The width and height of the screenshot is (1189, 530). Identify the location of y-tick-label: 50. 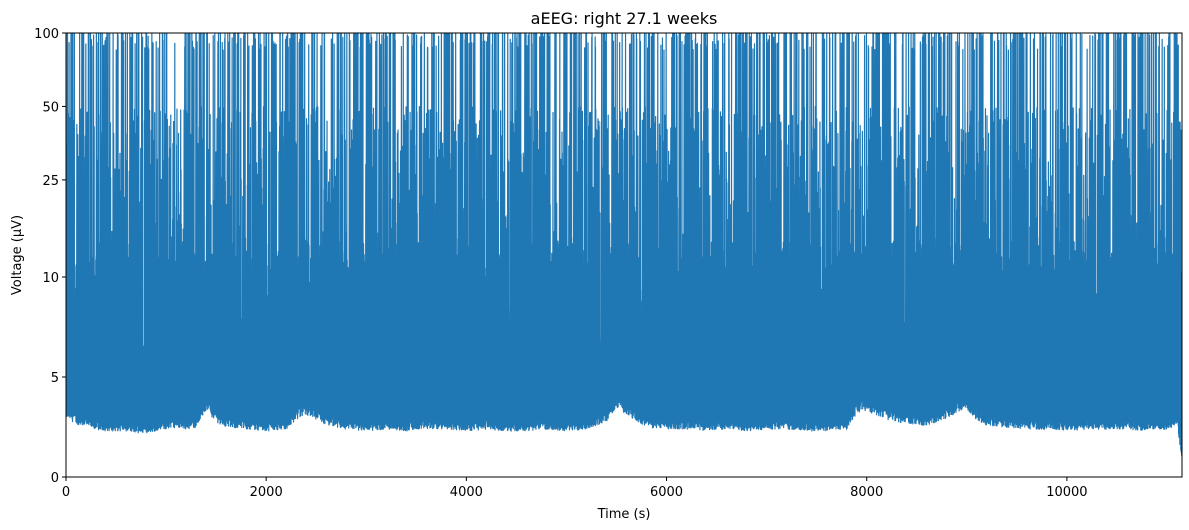
(50, 107).